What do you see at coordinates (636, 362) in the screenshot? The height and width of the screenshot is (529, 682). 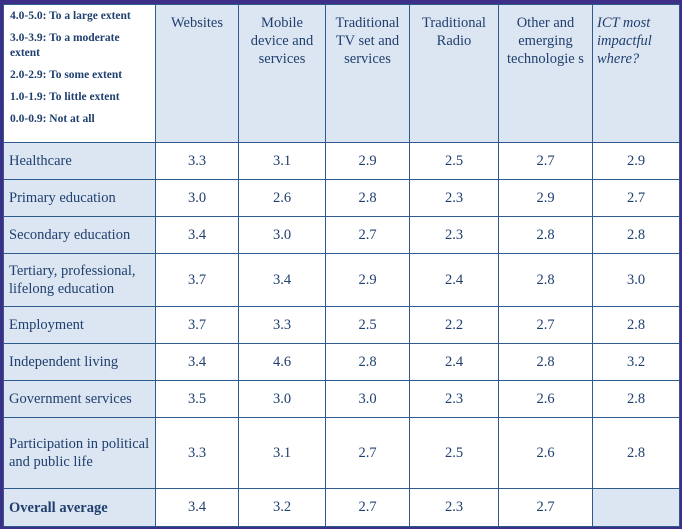 I see `table-cell: 3.2` at bounding box center [636, 362].